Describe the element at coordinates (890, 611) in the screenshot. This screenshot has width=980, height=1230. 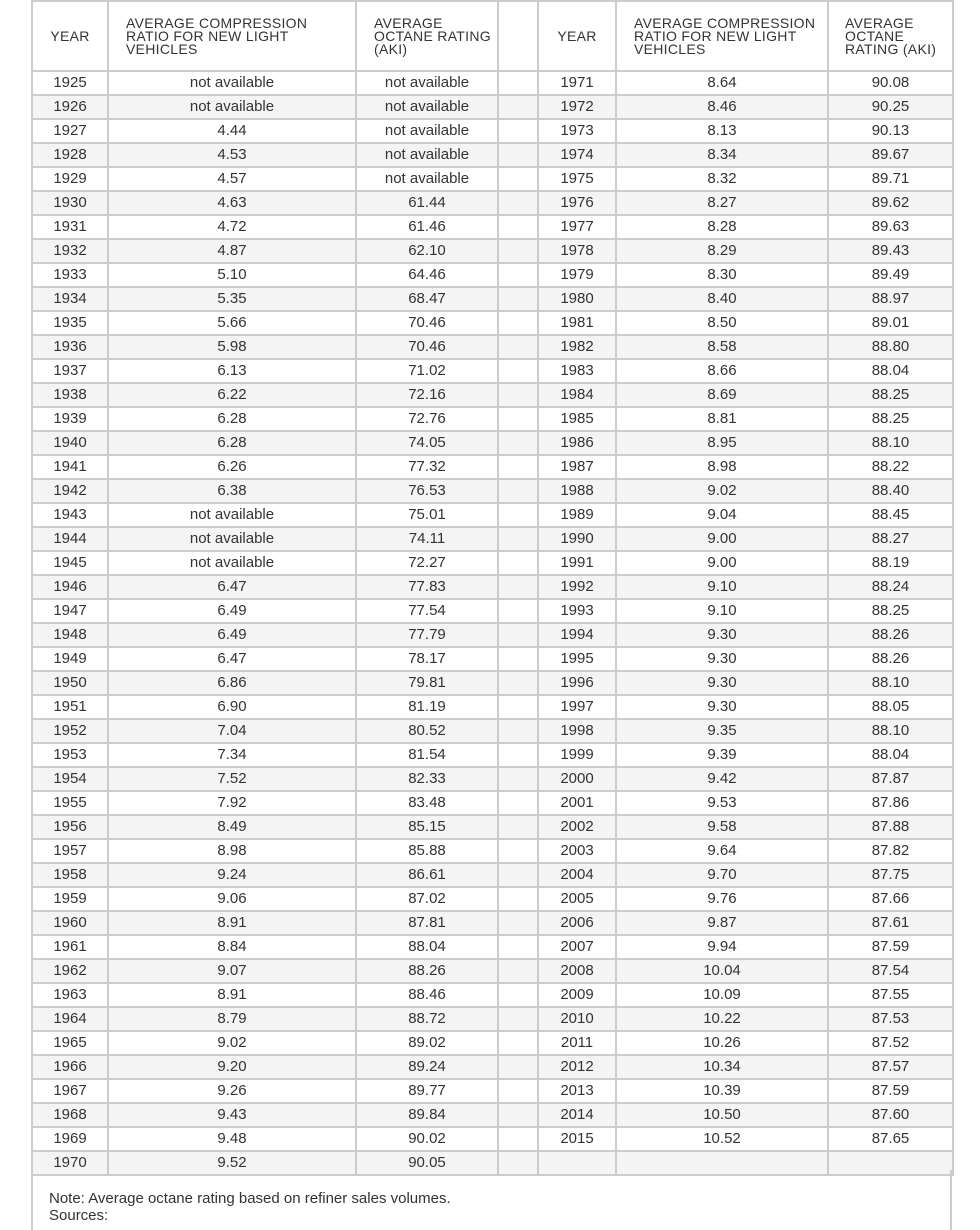
I see `cell-octane-rating-2: 88.25` at that location.